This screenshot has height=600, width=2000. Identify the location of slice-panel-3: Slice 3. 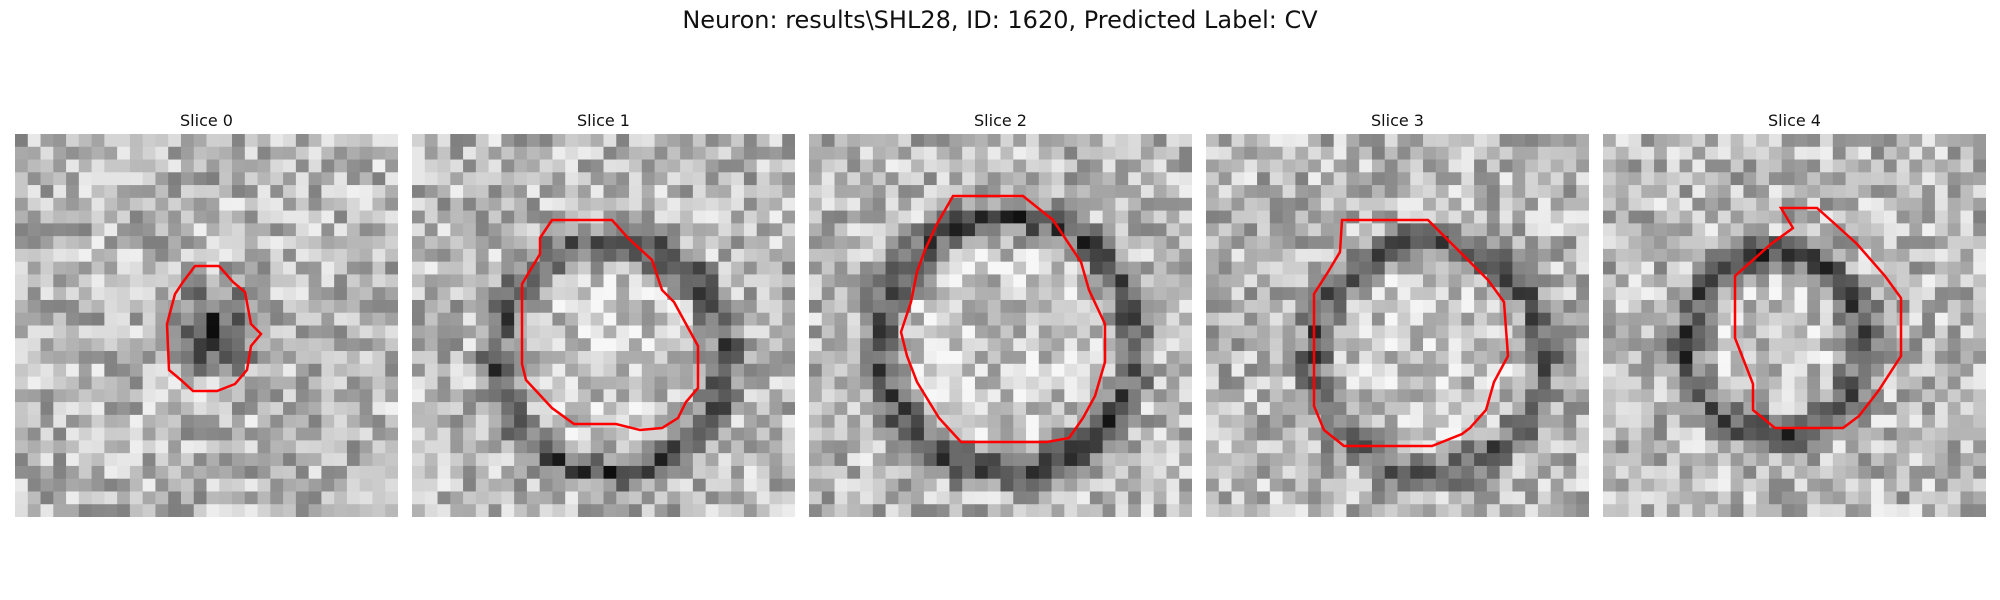
(1397, 312).